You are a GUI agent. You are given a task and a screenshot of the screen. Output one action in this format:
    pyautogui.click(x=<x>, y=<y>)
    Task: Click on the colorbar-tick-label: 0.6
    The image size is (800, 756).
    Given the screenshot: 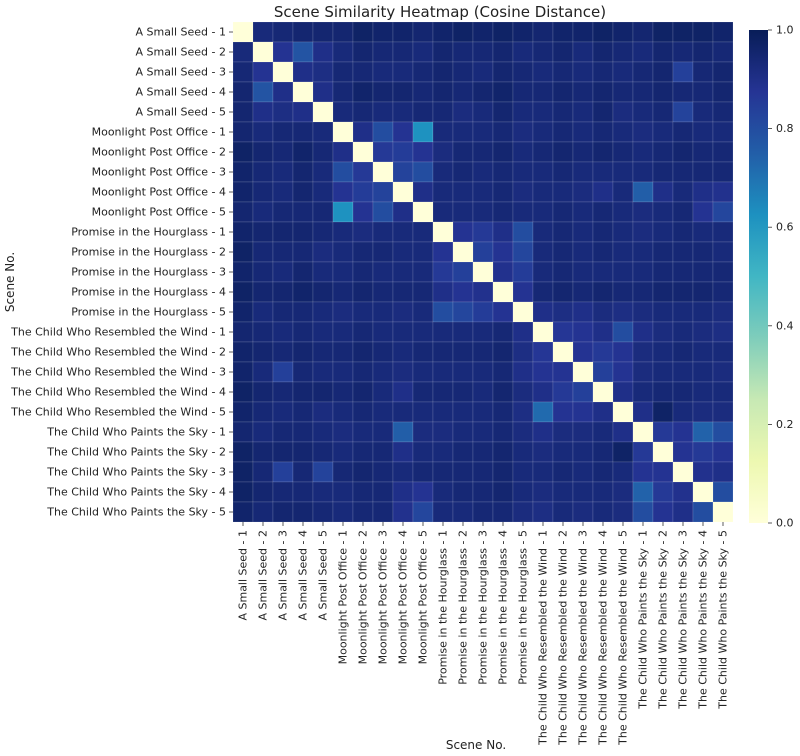 What is the action you would take?
    pyautogui.click(x=785, y=227)
    